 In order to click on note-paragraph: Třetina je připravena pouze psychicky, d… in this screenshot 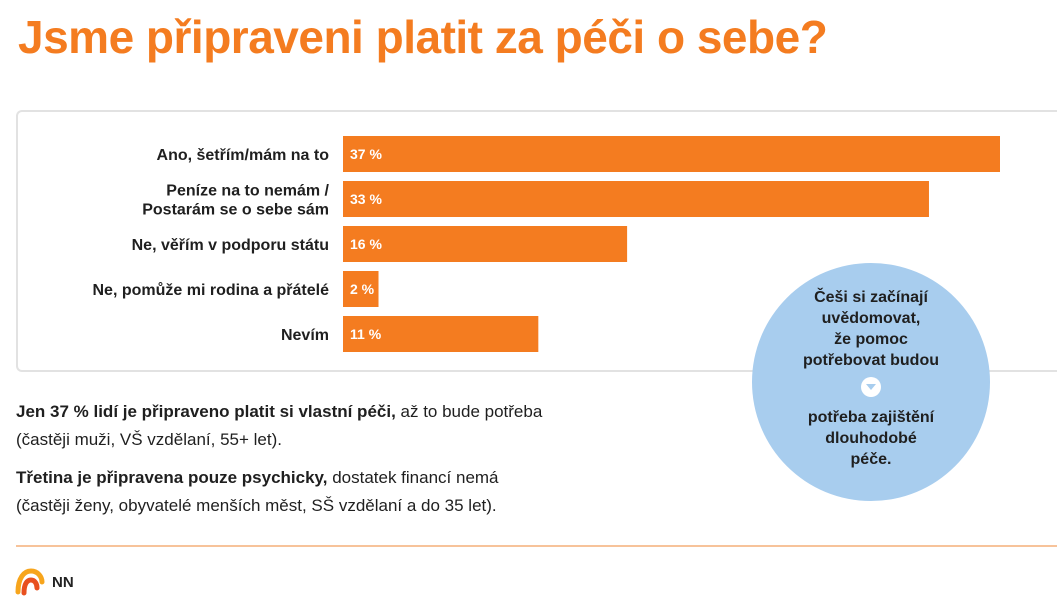, I will do `click(257, 492)`.